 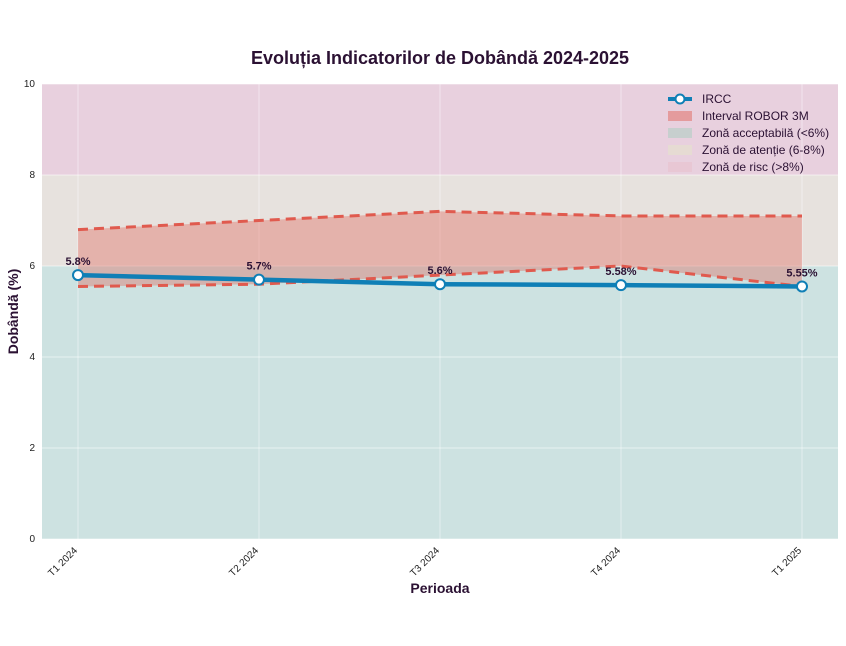 I want to click on robor-lower-line, so click(x=440, y=276).